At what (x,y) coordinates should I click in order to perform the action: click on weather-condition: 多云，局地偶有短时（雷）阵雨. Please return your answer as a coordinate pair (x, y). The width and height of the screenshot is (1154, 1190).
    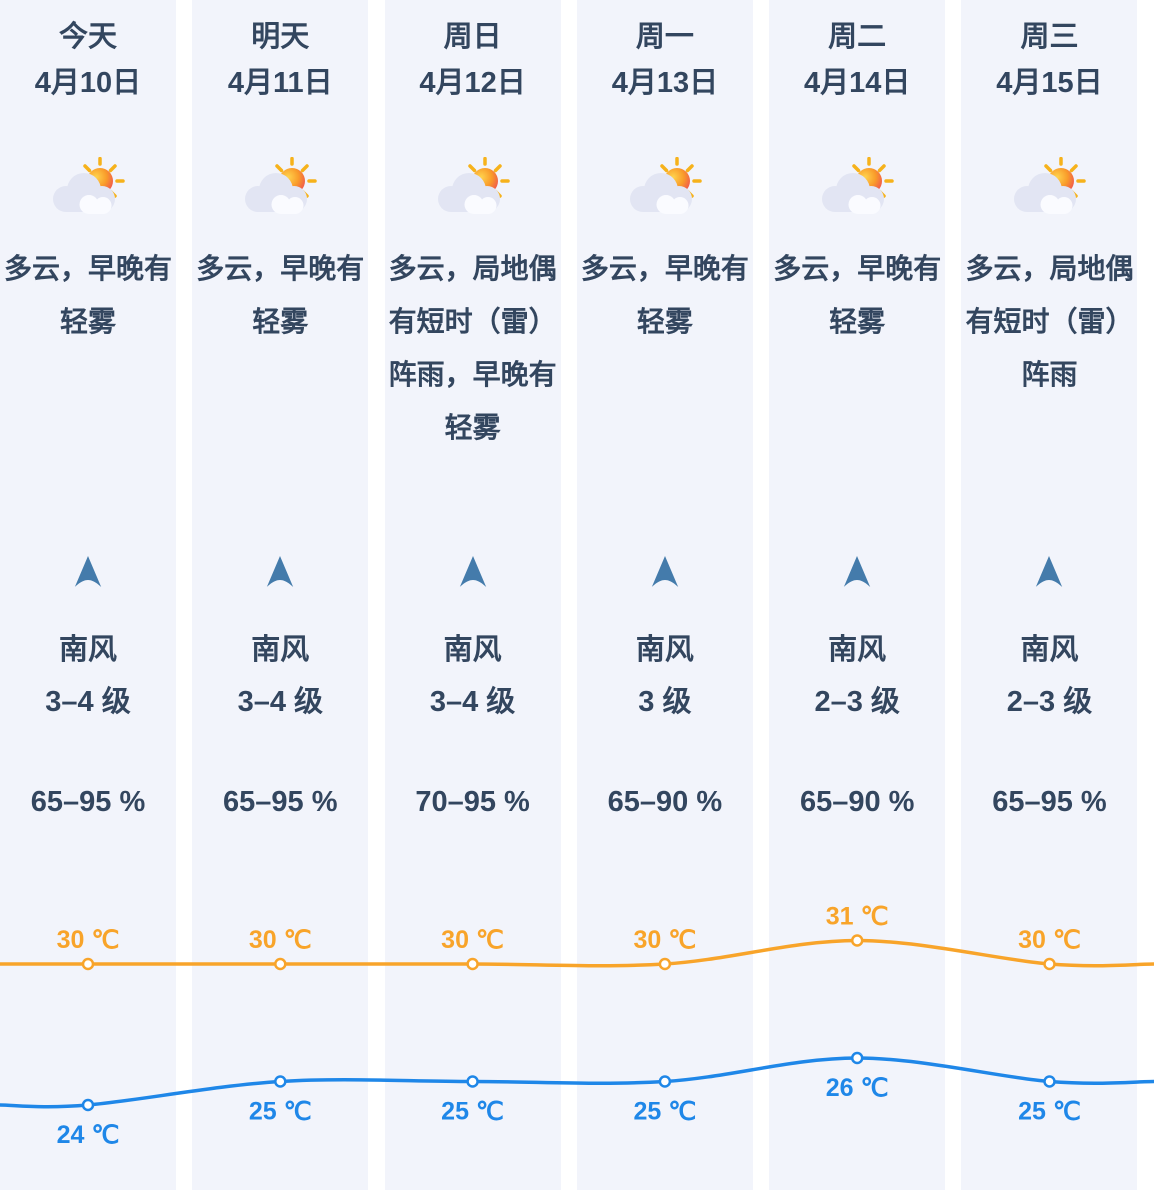
    Looking at the image, I should click on (1049, 321).